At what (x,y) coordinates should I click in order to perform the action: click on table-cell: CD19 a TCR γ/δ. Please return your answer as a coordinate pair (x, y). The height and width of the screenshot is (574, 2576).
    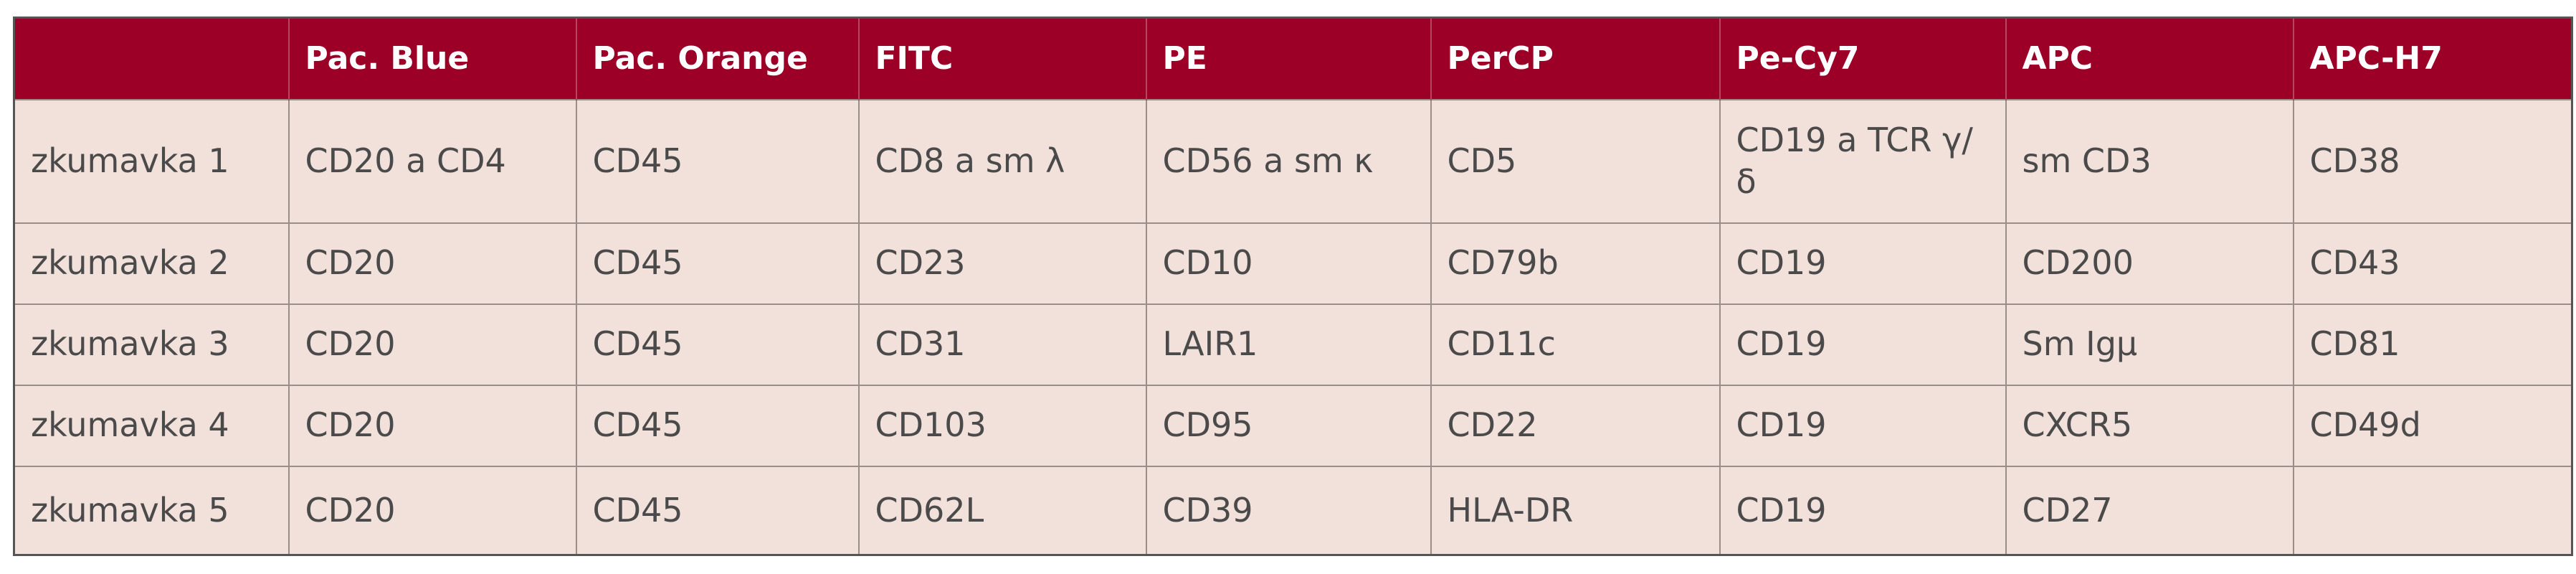
    Looking at the image, I should click on (1863, 161).